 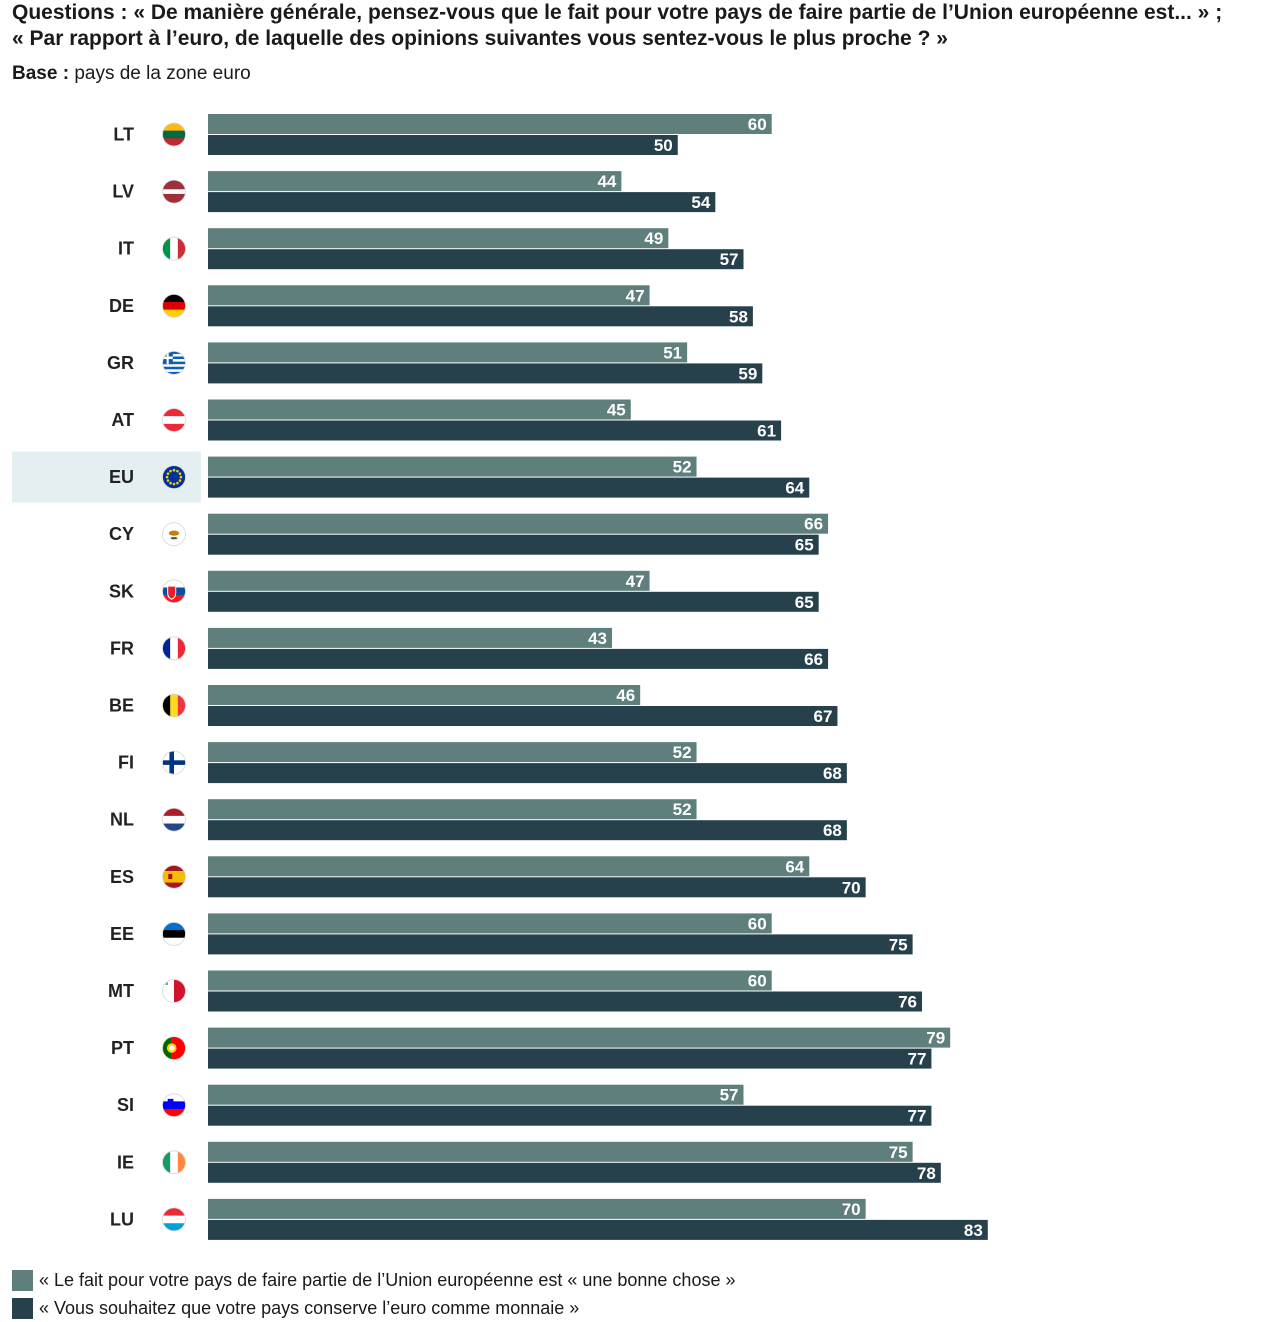 I want to click on questions-label: Questions :, so click(x=70, y=12).